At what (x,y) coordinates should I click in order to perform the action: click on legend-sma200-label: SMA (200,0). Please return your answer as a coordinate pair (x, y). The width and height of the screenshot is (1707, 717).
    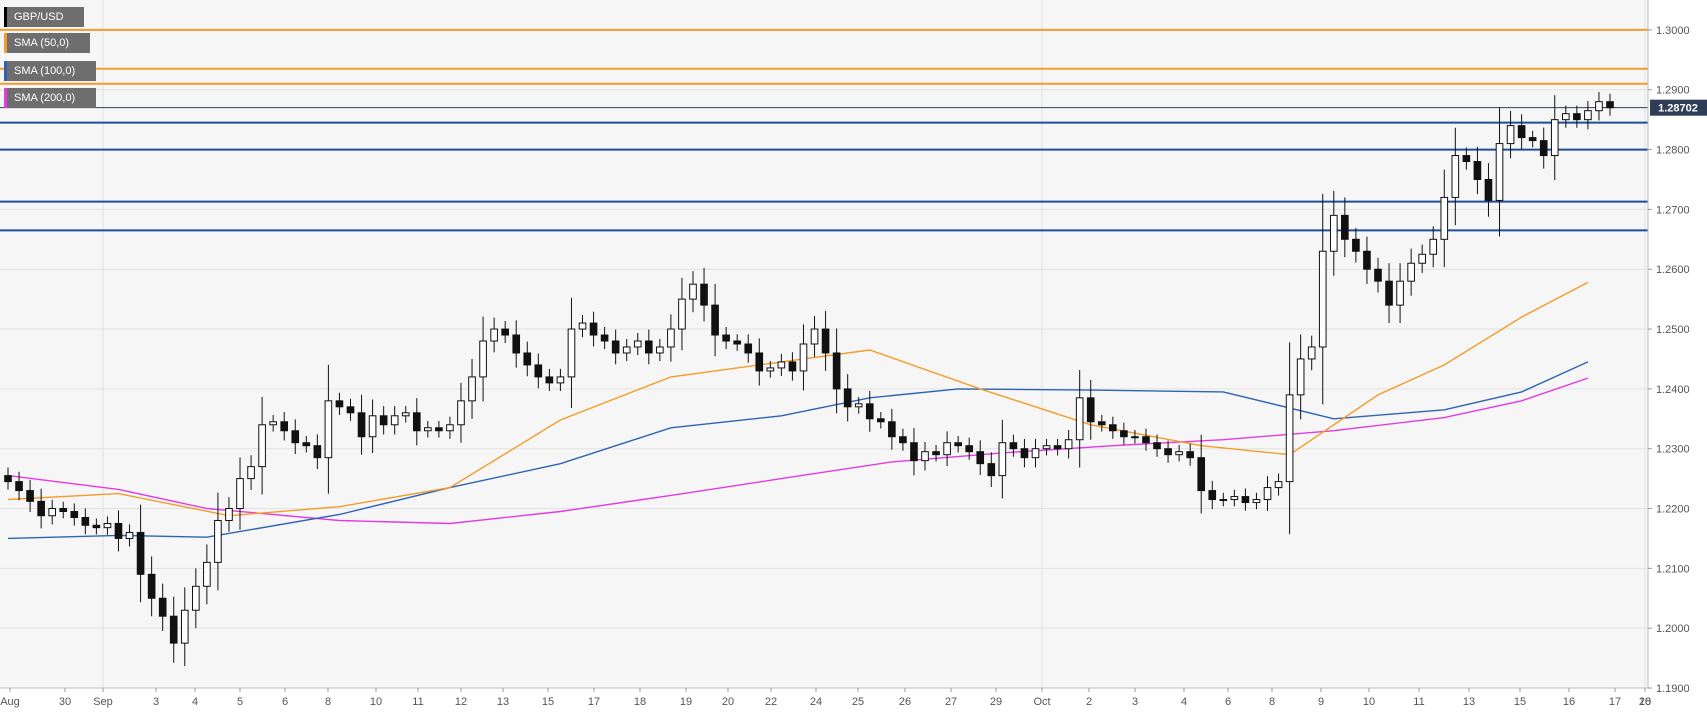
    Looking at the image, I should click on (45, 98).